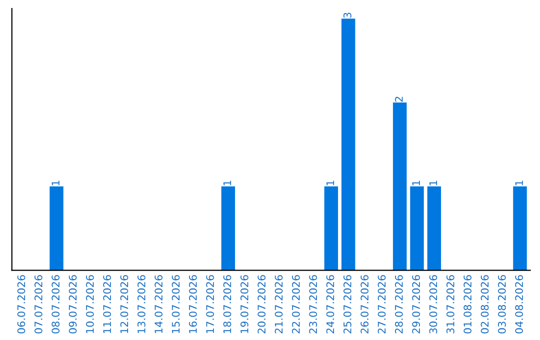 This screenshot has height=340, width=540. I want to click on x-tick-label: 27.07.2026, so click(382, 304).